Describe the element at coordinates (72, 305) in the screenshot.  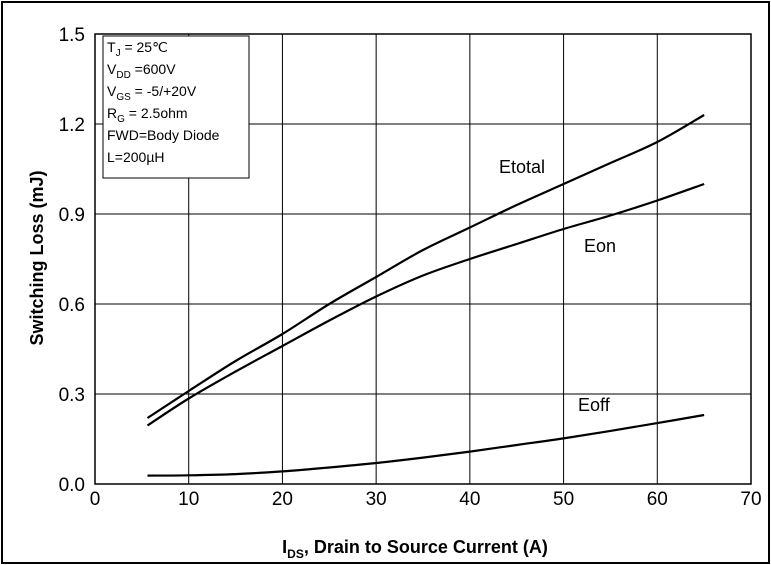
I see `y-tick-label: 0.6` at that location.